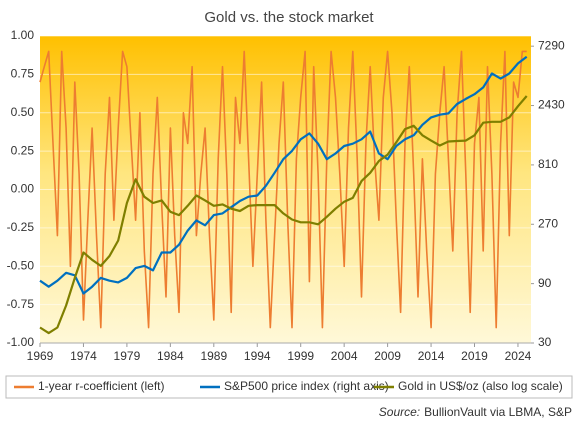 This screenshot has width=578, height=425. Describe the element at coordinates (387, 356) in the screenshot. I see `x-tick-label: 2009` at that location.